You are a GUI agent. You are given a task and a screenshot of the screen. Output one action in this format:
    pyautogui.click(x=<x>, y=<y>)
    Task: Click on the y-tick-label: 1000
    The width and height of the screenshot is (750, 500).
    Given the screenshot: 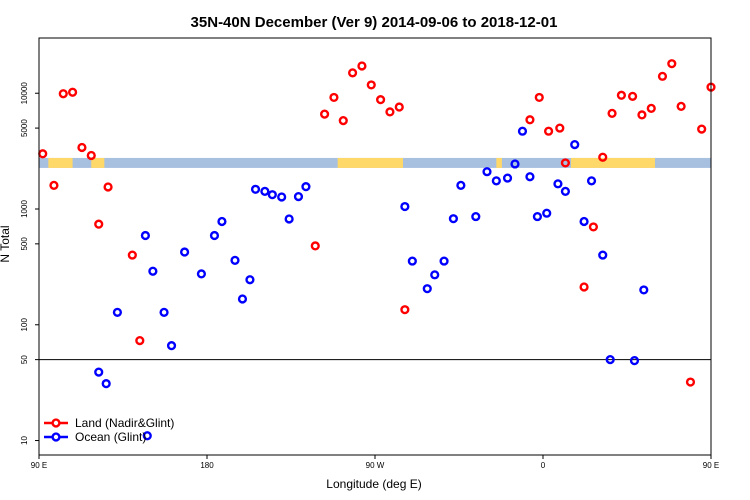 What is the action you would take?
    pyautogui.click(x=24, y=209)
    